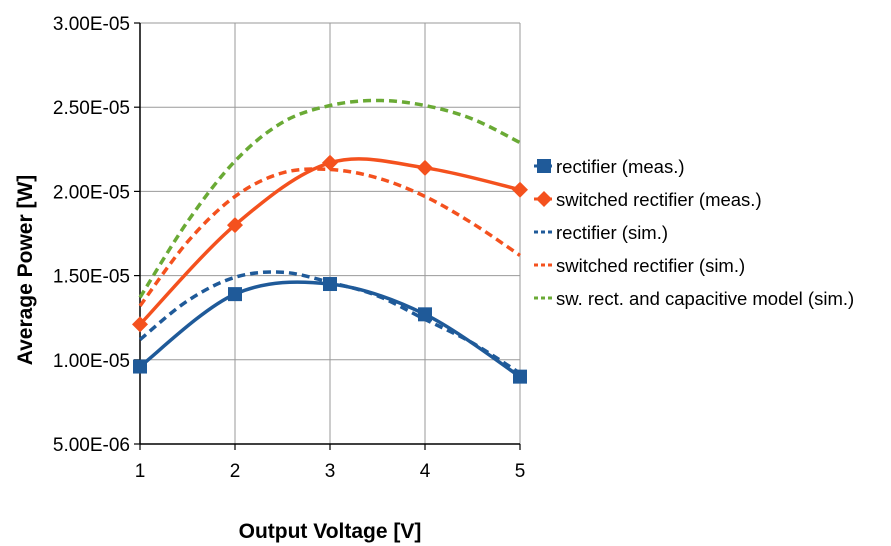  I want to click on y-tick-label: 2.50E-05, so click(91, 108).